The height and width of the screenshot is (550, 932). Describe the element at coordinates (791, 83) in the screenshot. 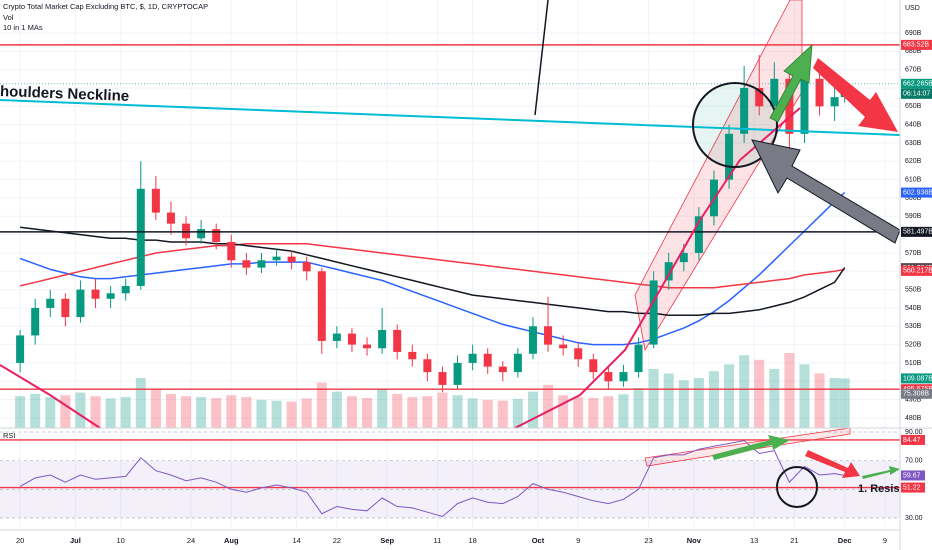

I see `green-arrow` at that location.